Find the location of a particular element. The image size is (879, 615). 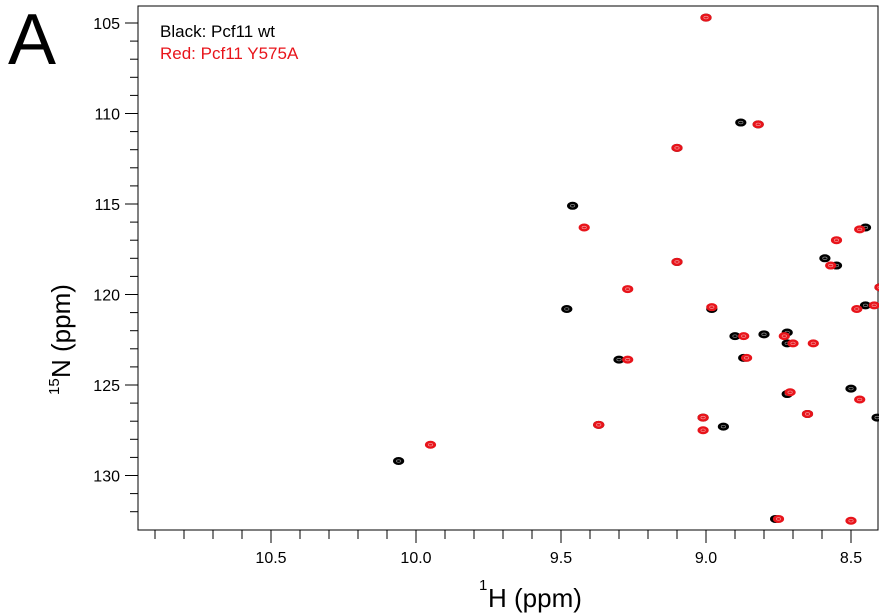

y-axis-ticks: 105 110 115 120 125 130 is located at coordinates (115, 264).